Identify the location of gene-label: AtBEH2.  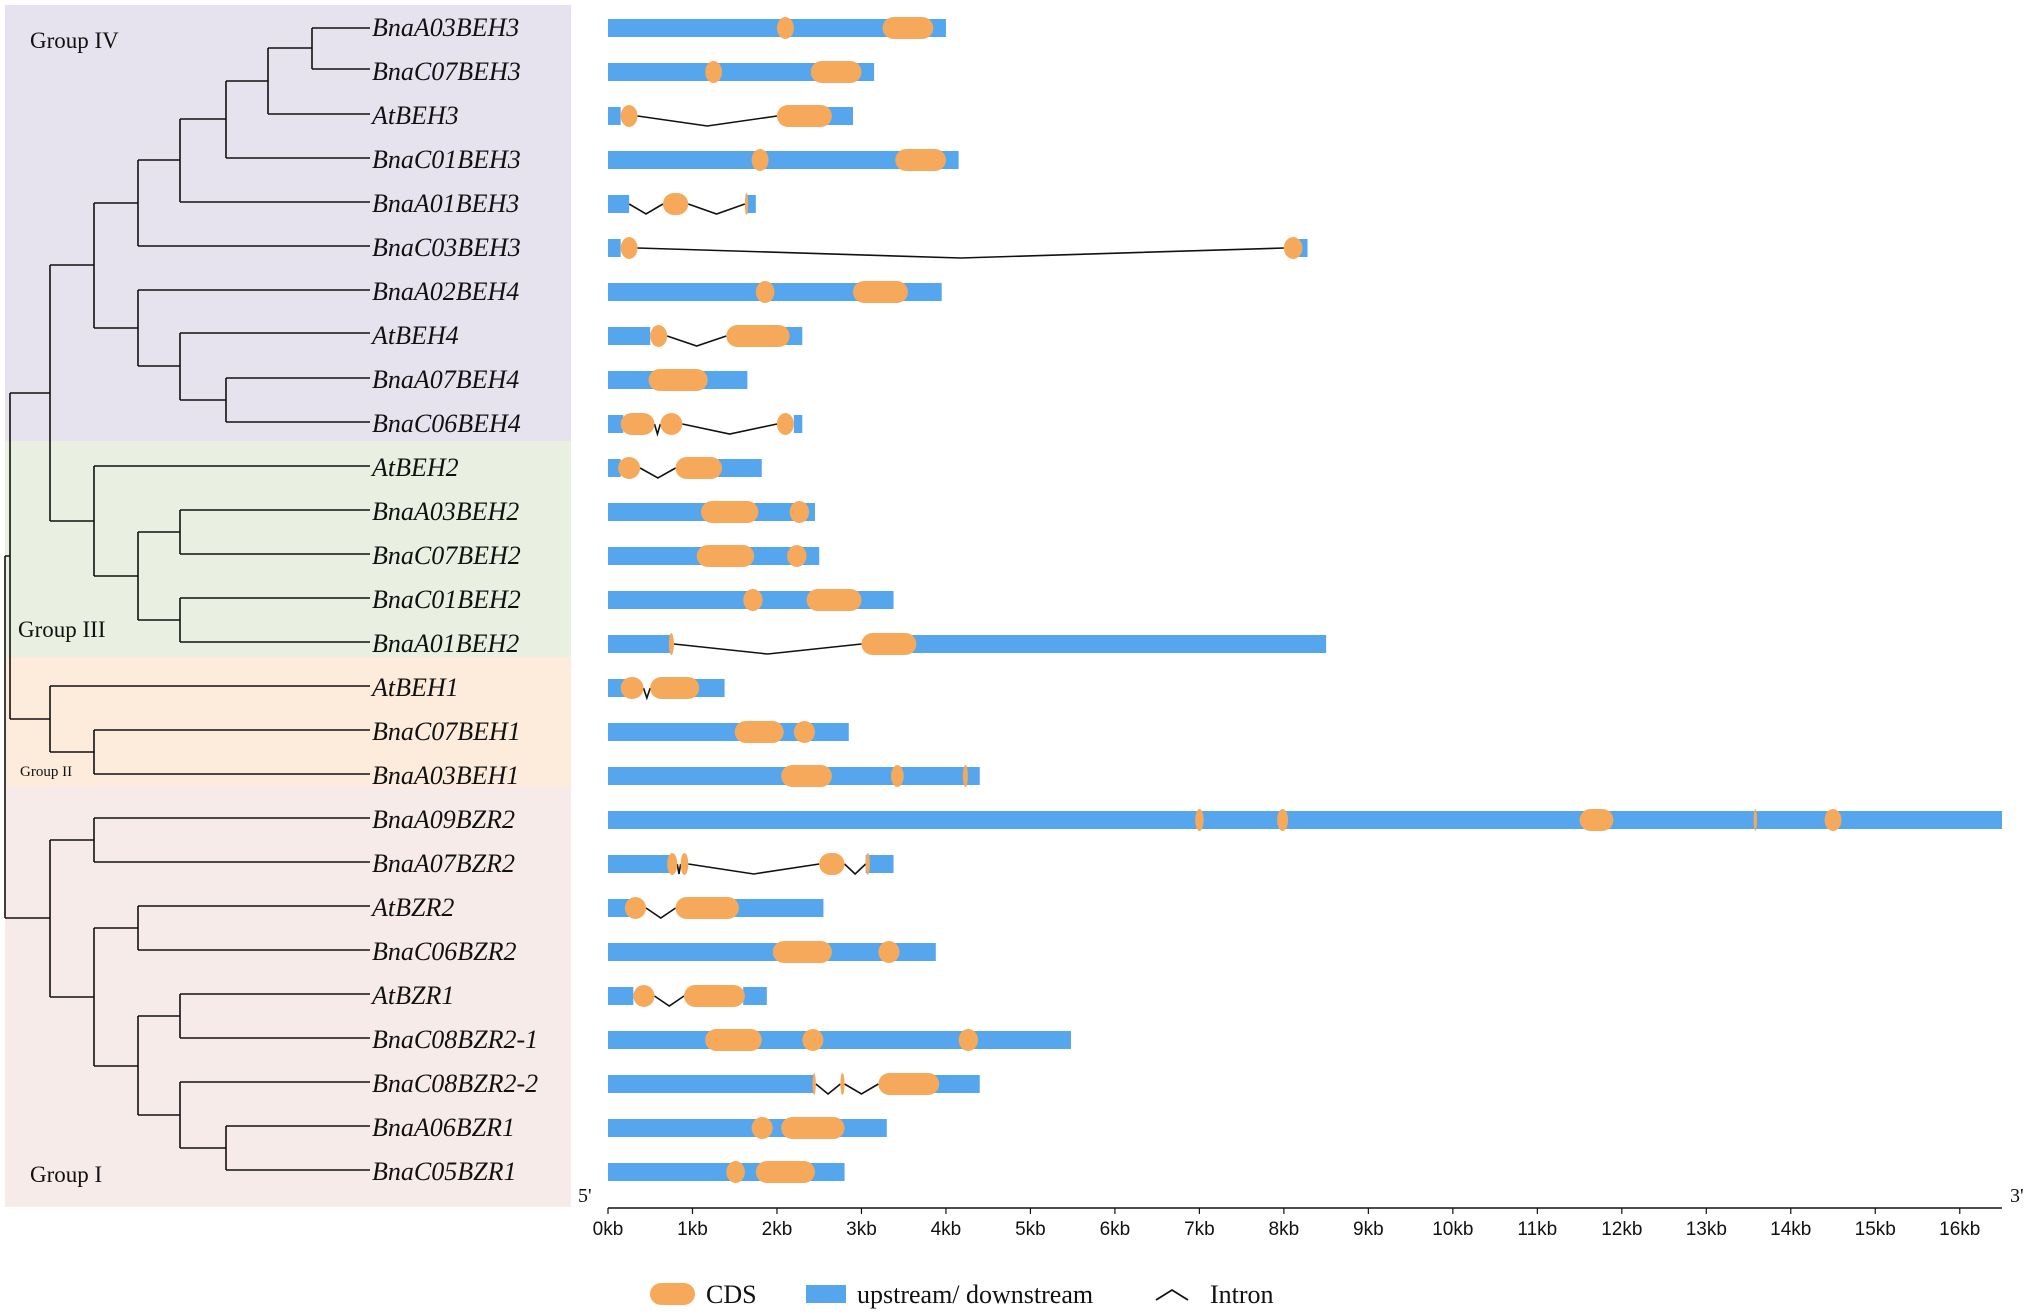
(414, 467).